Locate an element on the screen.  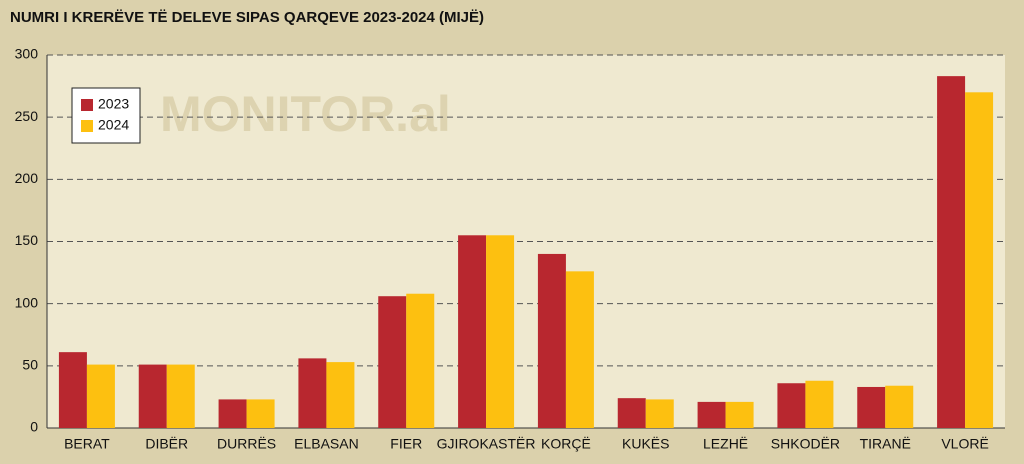
x-tick-label: GJIROKASTËR is located at coordinates (486, 444).